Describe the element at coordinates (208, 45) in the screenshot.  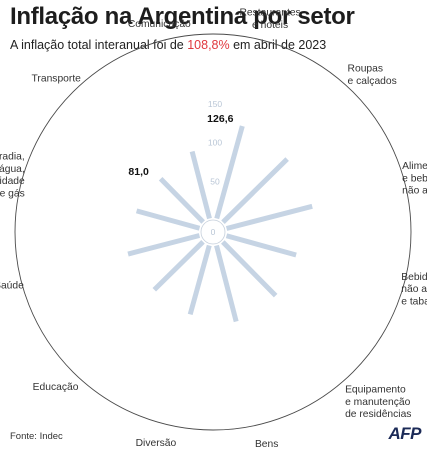
I see `subtitle-highlight-value: 108,8%` at that location.